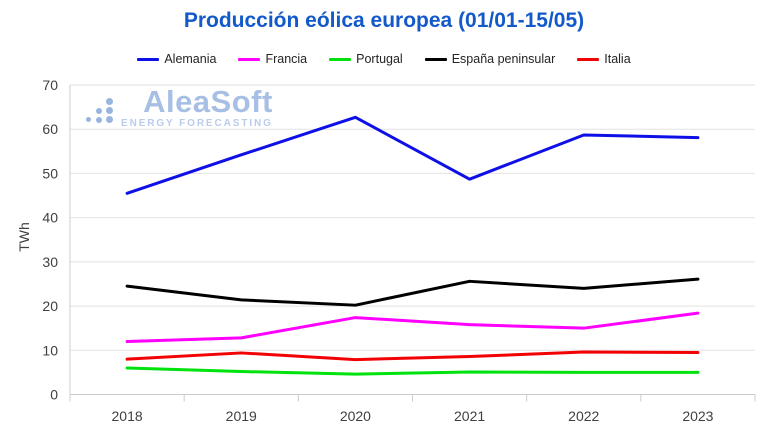 The image size is (768, 440). I want to click on y-tick-label-40: 40, so click(50, 218).